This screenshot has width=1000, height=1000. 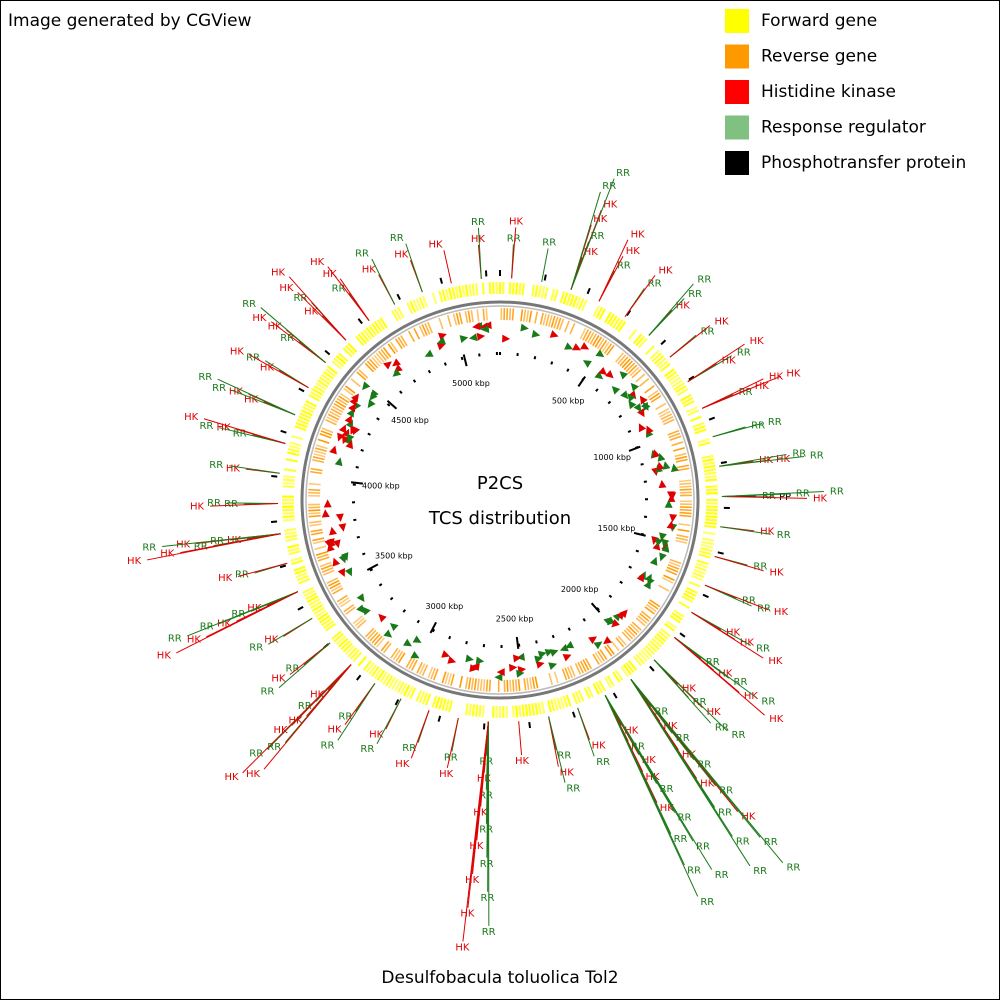 I want to click on center-title: P2CS, so click(x=500, y=483).